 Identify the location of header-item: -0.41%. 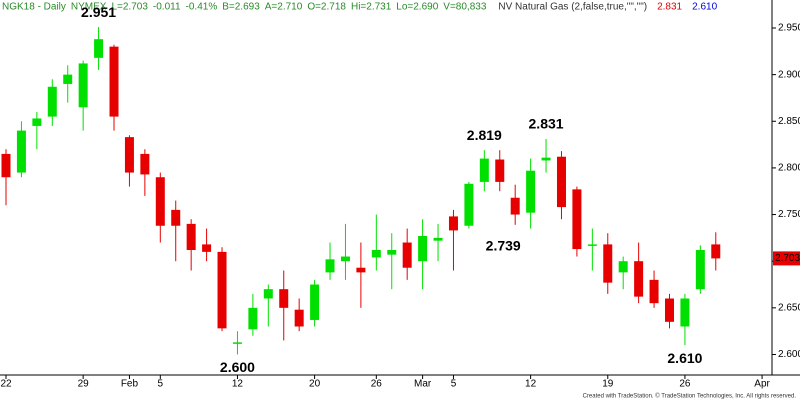
(202, 7).